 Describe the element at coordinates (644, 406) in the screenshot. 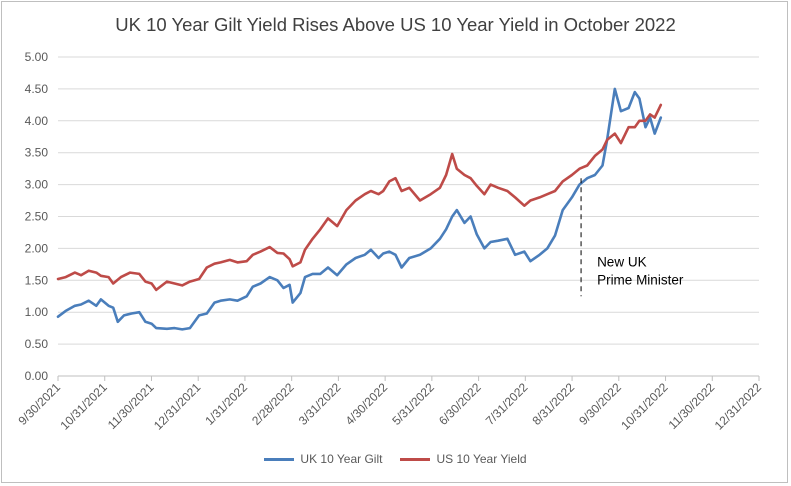

I see `x-tick-label: 10/31/2022` at that location.